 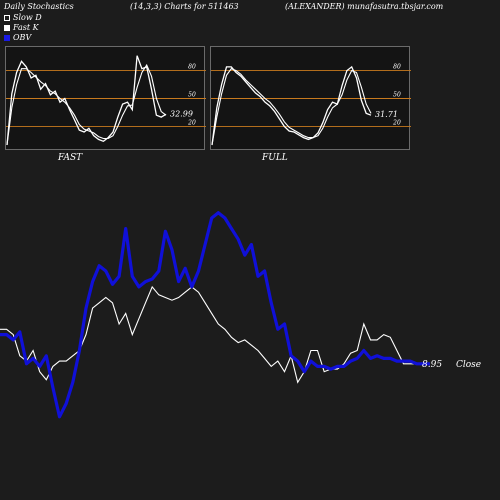 What do you see at coordinates (432, 365) in the screenshot?
I see `last-close-value: 8.95` at bounding box center [432, 365].